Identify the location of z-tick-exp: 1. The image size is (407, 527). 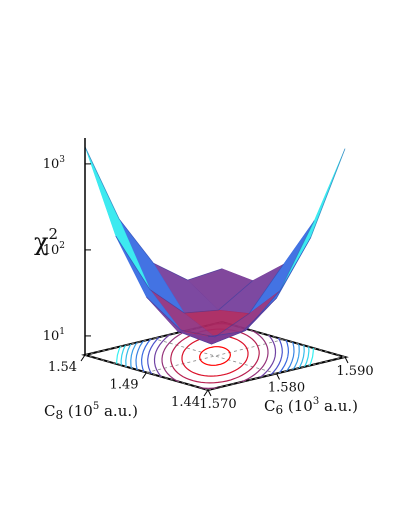
(62, 332).